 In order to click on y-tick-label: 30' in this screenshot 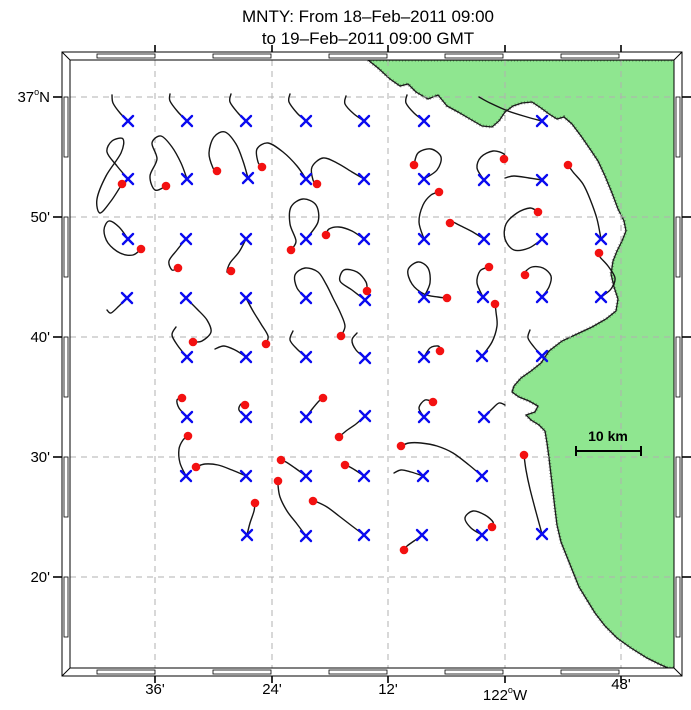, I will do `click(40, 457)`.